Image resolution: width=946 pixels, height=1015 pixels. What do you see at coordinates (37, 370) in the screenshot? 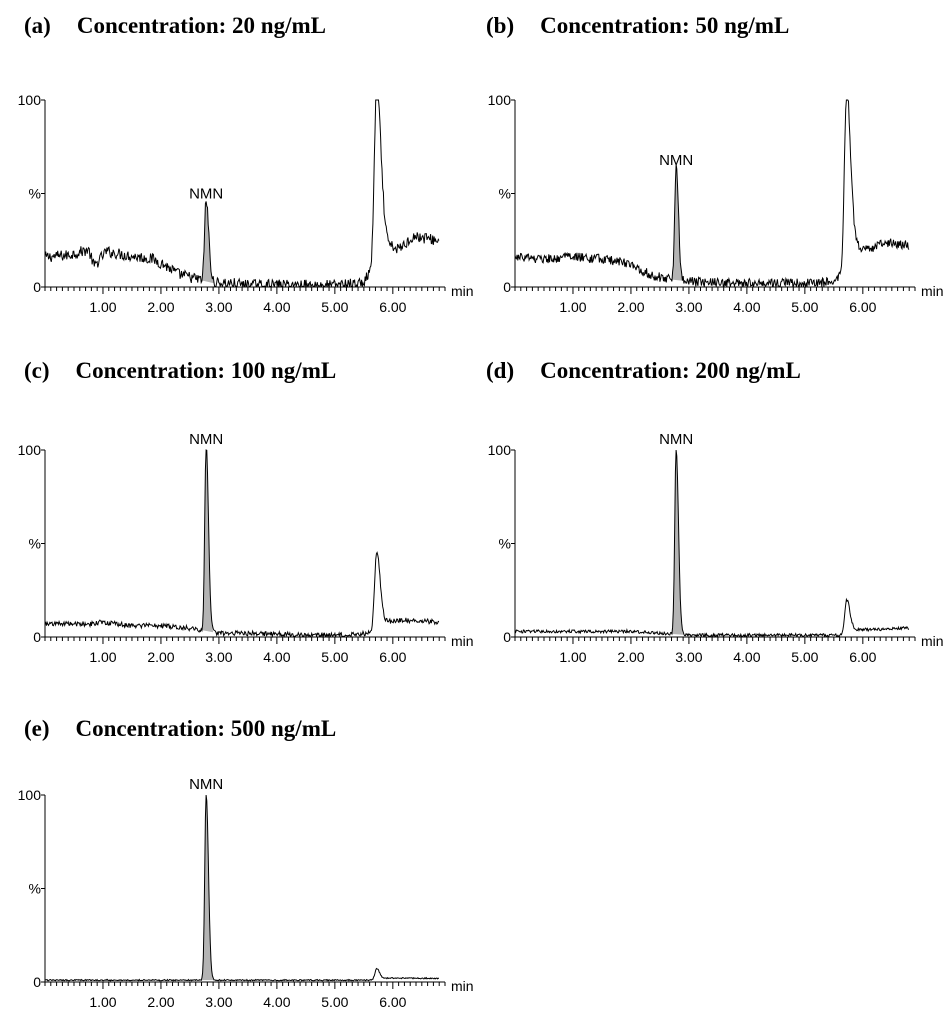
I see `panel-label-c: (c)` at bounding box center [37, 370].